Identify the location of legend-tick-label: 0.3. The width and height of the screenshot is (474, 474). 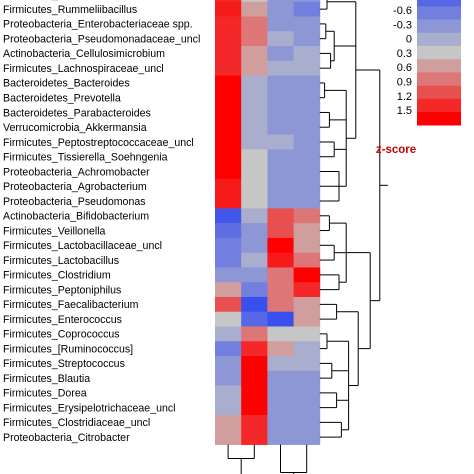
(404, 54).